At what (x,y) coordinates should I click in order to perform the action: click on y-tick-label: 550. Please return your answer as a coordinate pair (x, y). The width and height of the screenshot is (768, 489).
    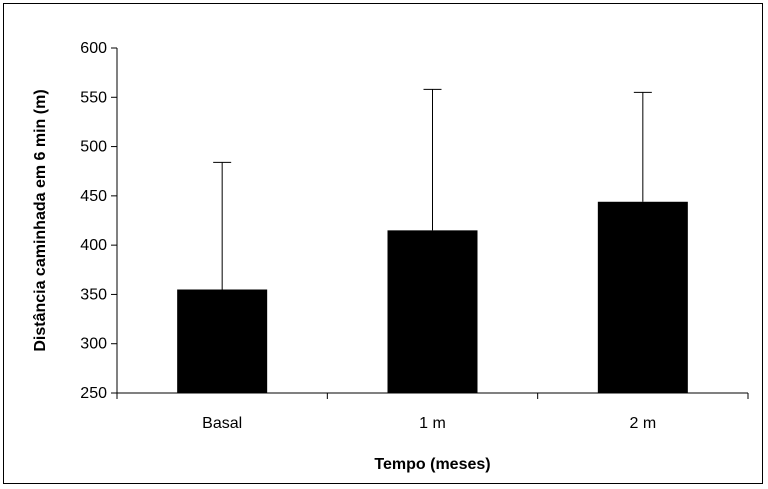
    Looking at the image, I should click on (93, 97).